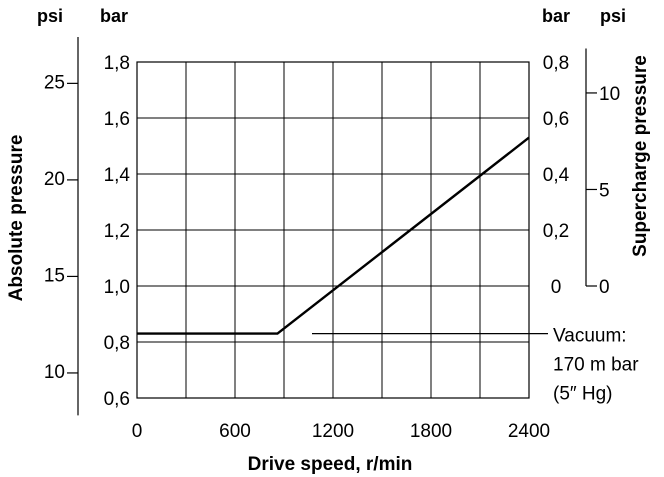 This screenshot has height=477, width=664. Describe the element at coordinates (54, 179) in the screenshot. I see `left-psi-tick-label: 20` at that location.